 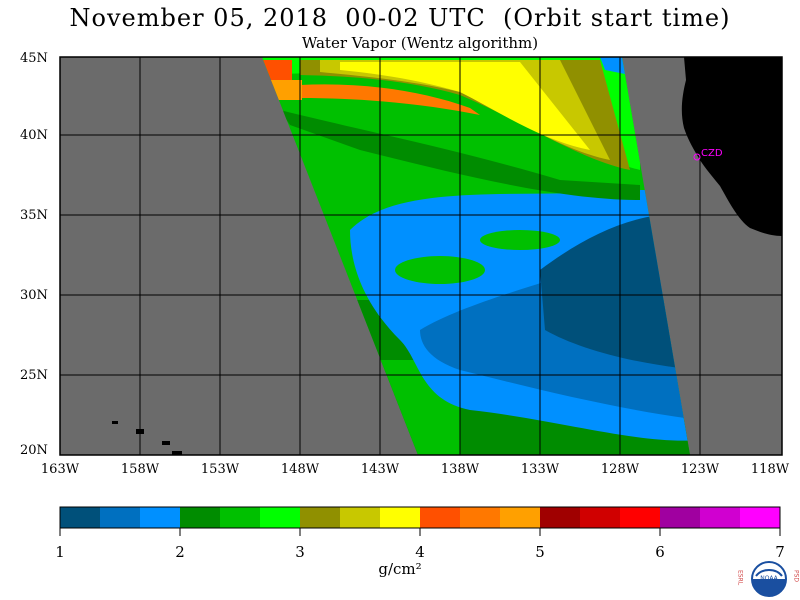 What do you see at coordinates (770, 469) in the screenshot?
I see `lon-label: 118W` at bounding box center [770, 469].